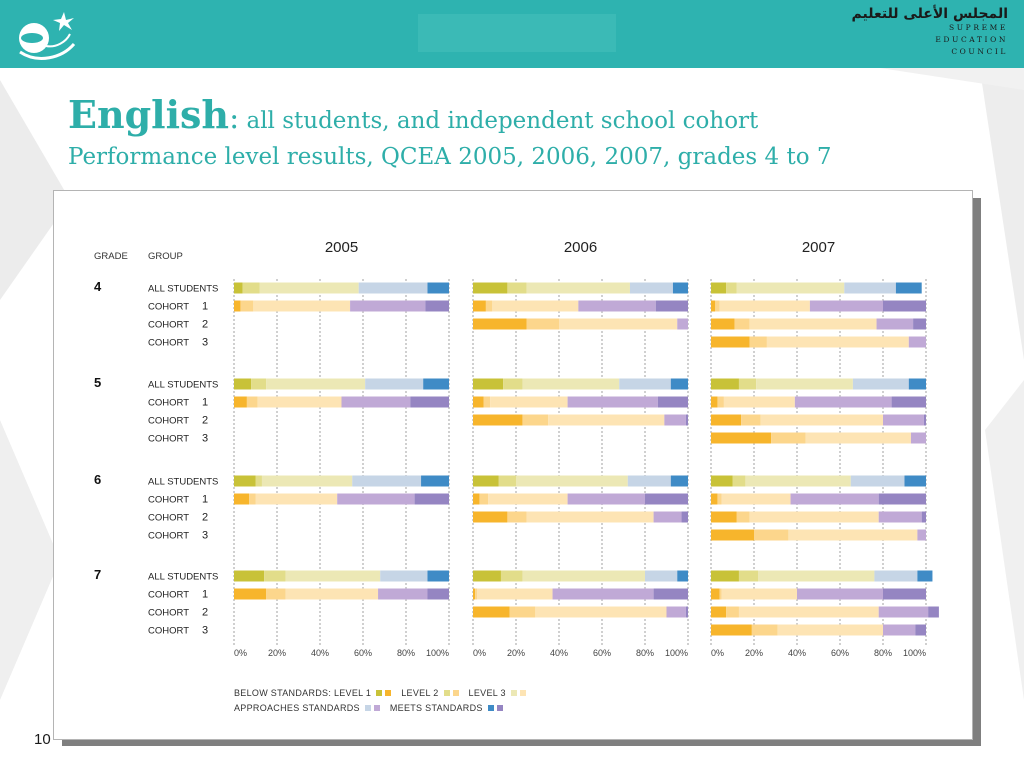  Describe the element at coordinates (486, 481) in the screenshot. I see `bar-segment-g6-r0-2006-s0` at that location.